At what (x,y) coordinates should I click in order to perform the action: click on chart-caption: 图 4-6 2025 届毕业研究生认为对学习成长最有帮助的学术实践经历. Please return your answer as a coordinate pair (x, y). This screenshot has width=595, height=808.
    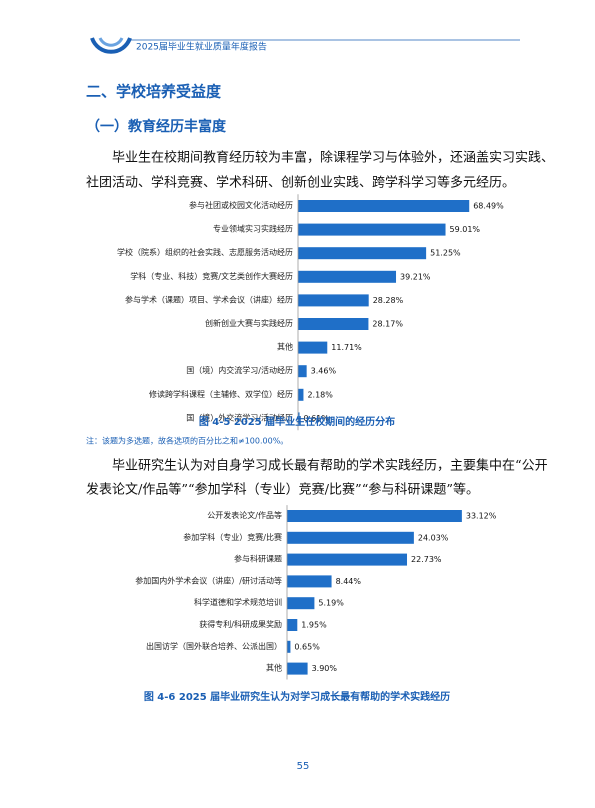
    Looking at the image, I should click on (297, 696).